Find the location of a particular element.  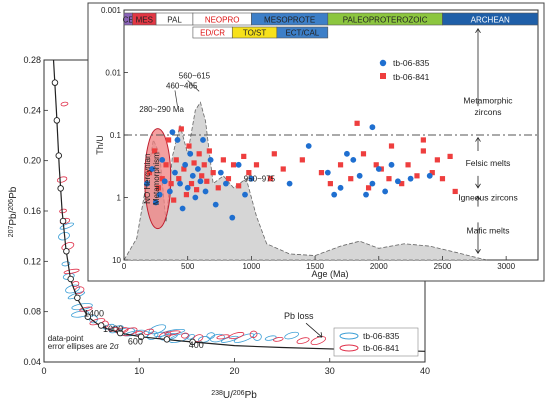

felsic-arrow-head is located at coordinates (478, 139).